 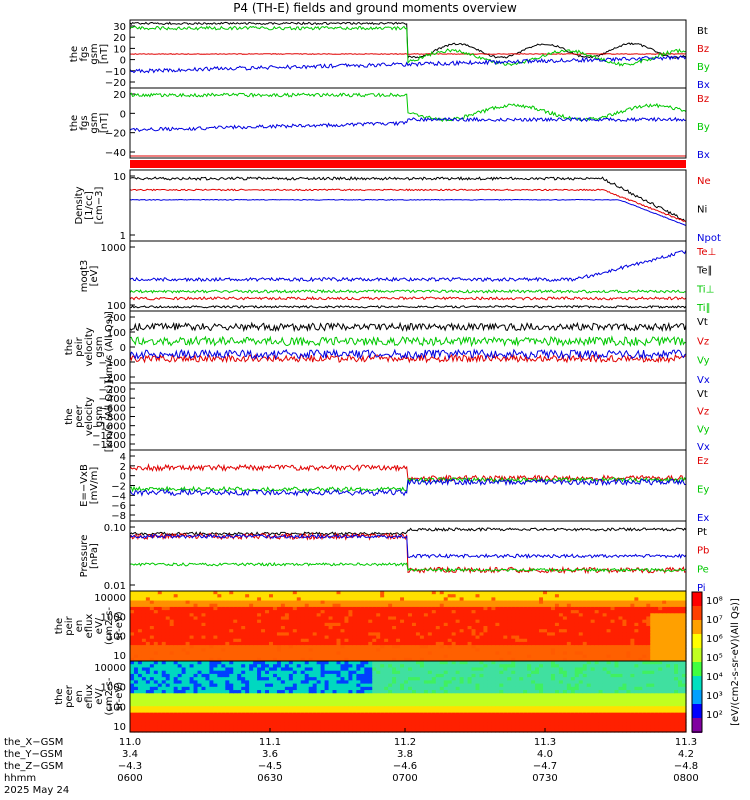 I want to click on xaxis-1-0: 3.4, so click(x=130, y=754).